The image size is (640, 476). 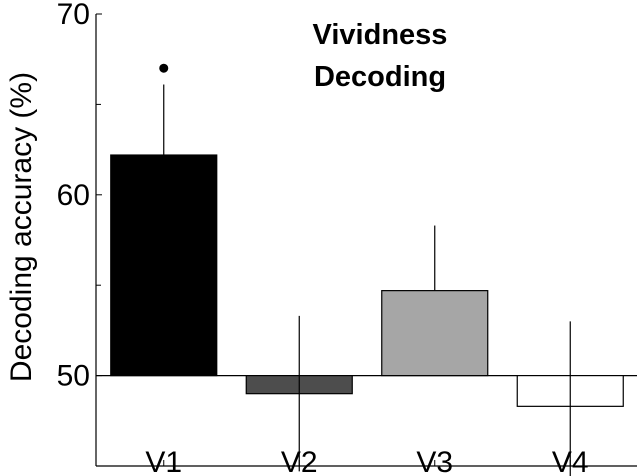 What do you see at coordinates (73, 15) in the screenshot?
I see `y-tick-label-70: 70` at bounding box center [73, 15].